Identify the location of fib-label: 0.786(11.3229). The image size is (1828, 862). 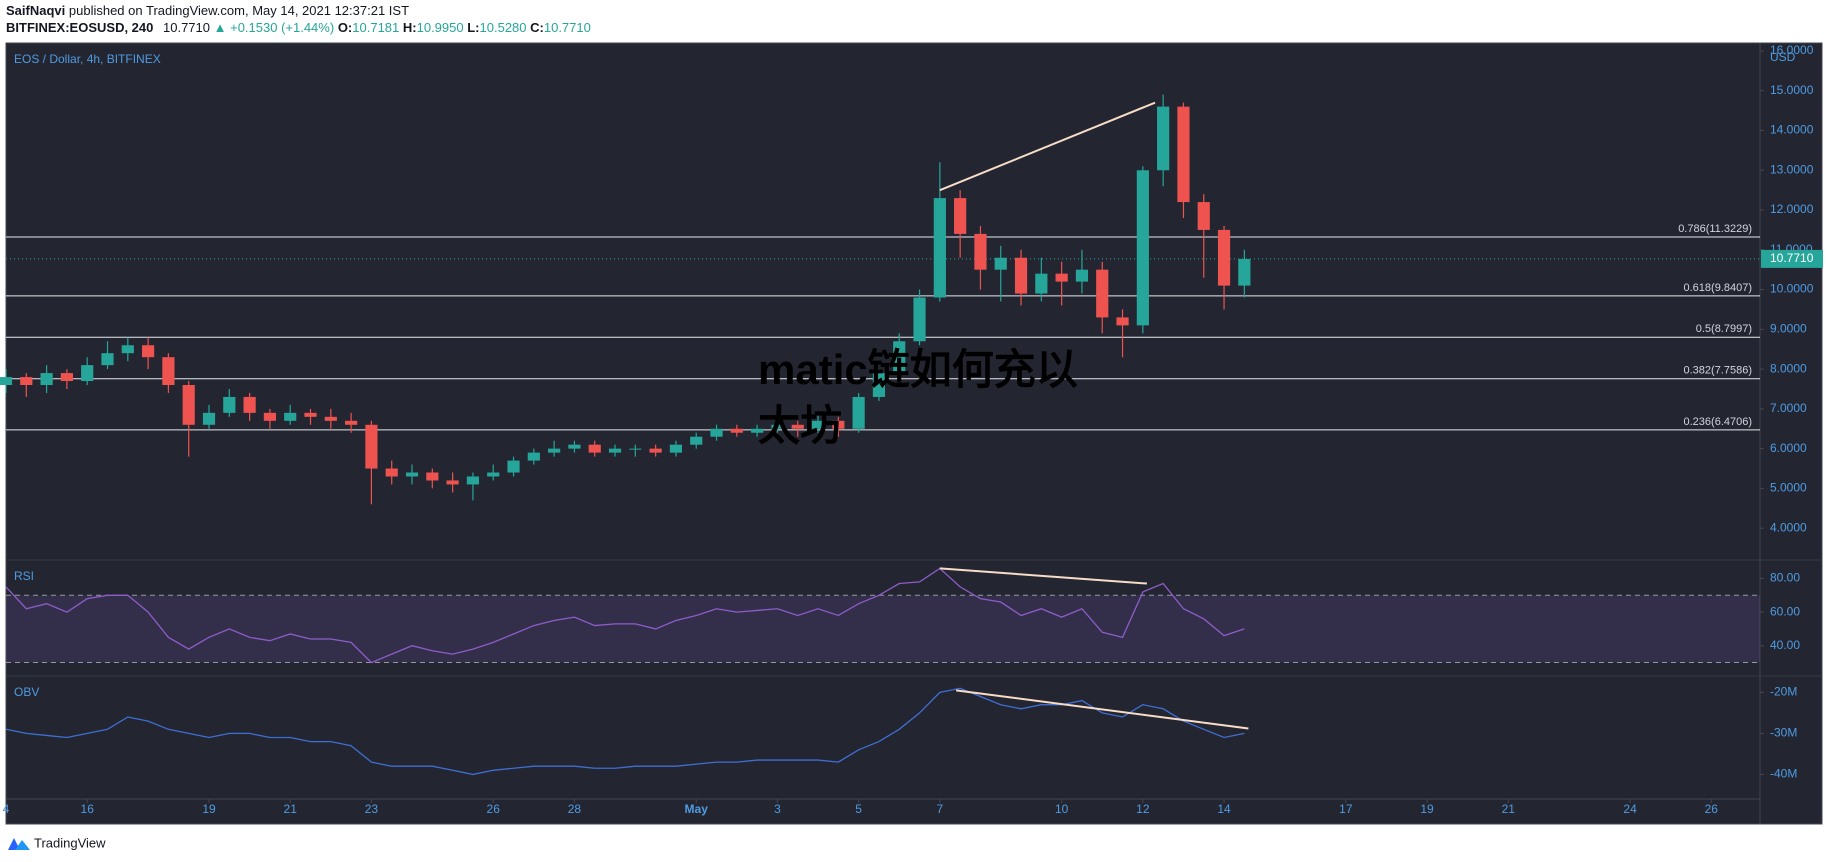
(1715, 229).